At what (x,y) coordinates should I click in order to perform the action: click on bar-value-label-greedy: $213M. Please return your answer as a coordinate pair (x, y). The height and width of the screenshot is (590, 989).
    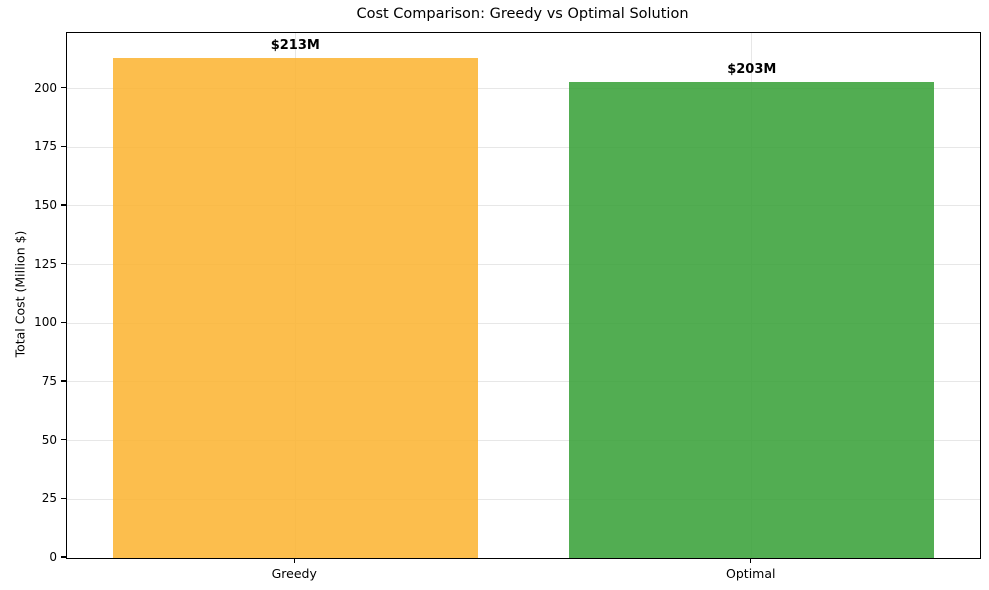
    Looking at the image, I should click on (295, 46).